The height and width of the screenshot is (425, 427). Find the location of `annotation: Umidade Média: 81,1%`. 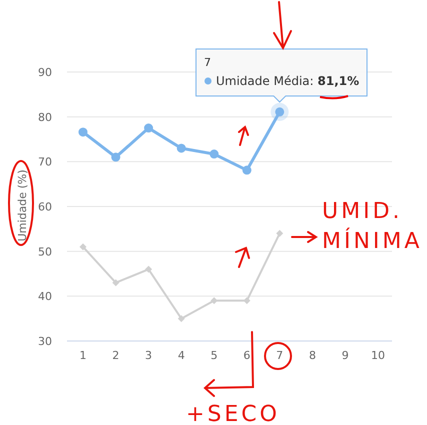

annotation: Umidade Média: 81,1% is located at coordinates (288, 81).